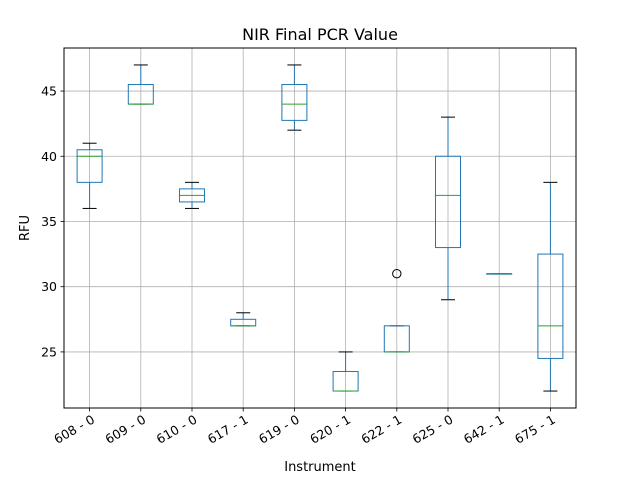 The width and height of the screenshot is (640, 480). What do you see at coordinates (330, 429) in the screenshot?
I see `x-tick-label: 620 - 1` at bounding box center [330, 429].